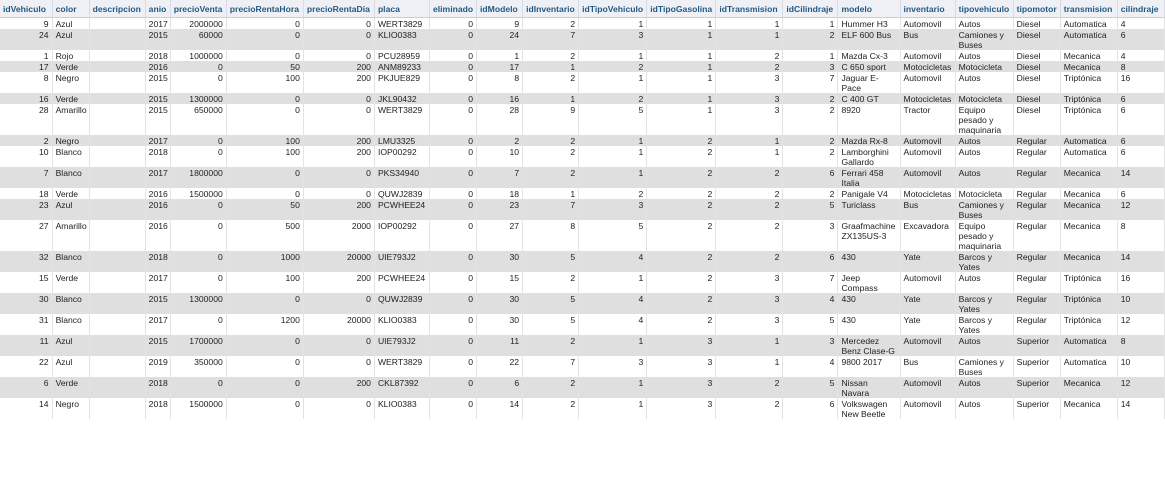 The width and height of the screenshot is (1165, 492). What do you see at coordinates (265, 140) in the screenshot?
I see `cell-preciorentahora: 100` at bounding box center [265, 140].